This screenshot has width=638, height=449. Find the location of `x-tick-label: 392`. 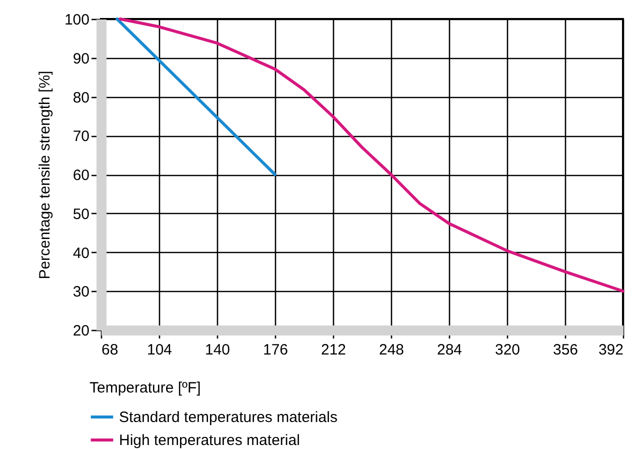

x-tick-label: 392 is located at coordinates (611, 350).